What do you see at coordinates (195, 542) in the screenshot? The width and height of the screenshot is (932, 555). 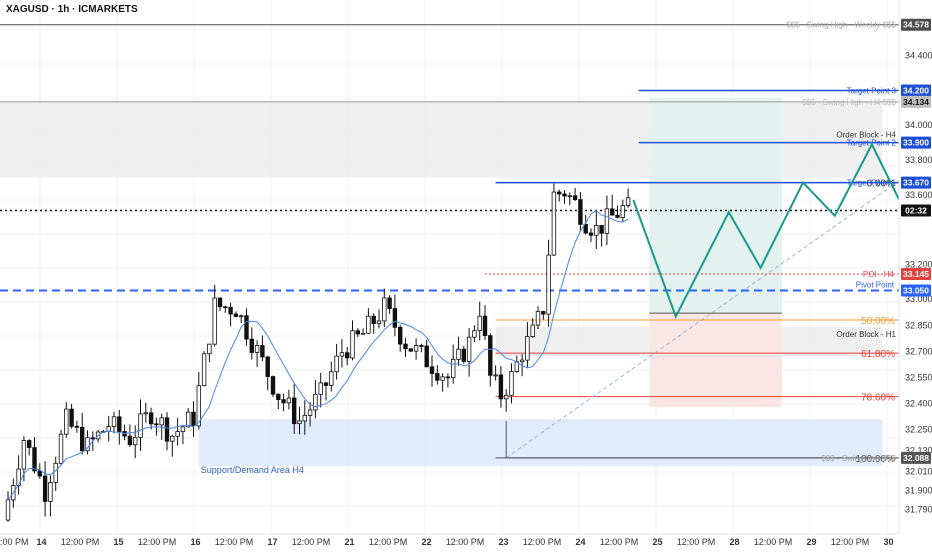 I see `time-tick-label: 16` at bounding box center [195, 542].